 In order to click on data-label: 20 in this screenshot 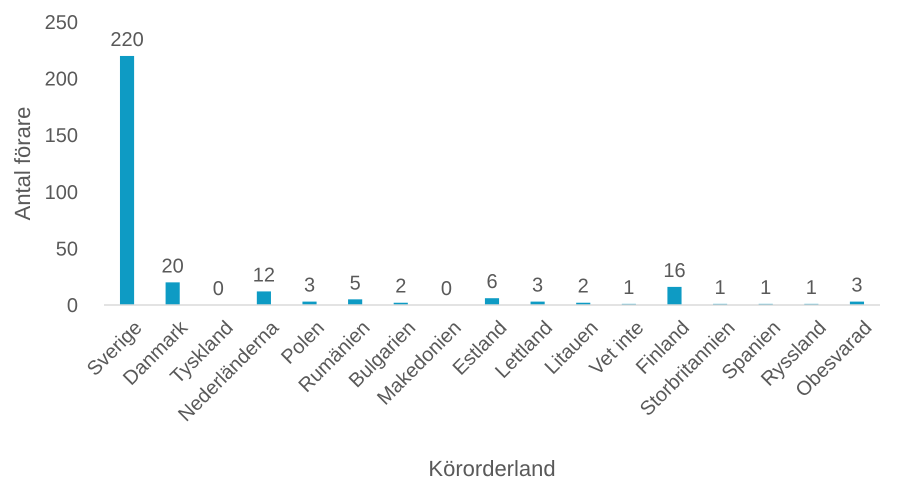, I will do `click(173, 266)`.